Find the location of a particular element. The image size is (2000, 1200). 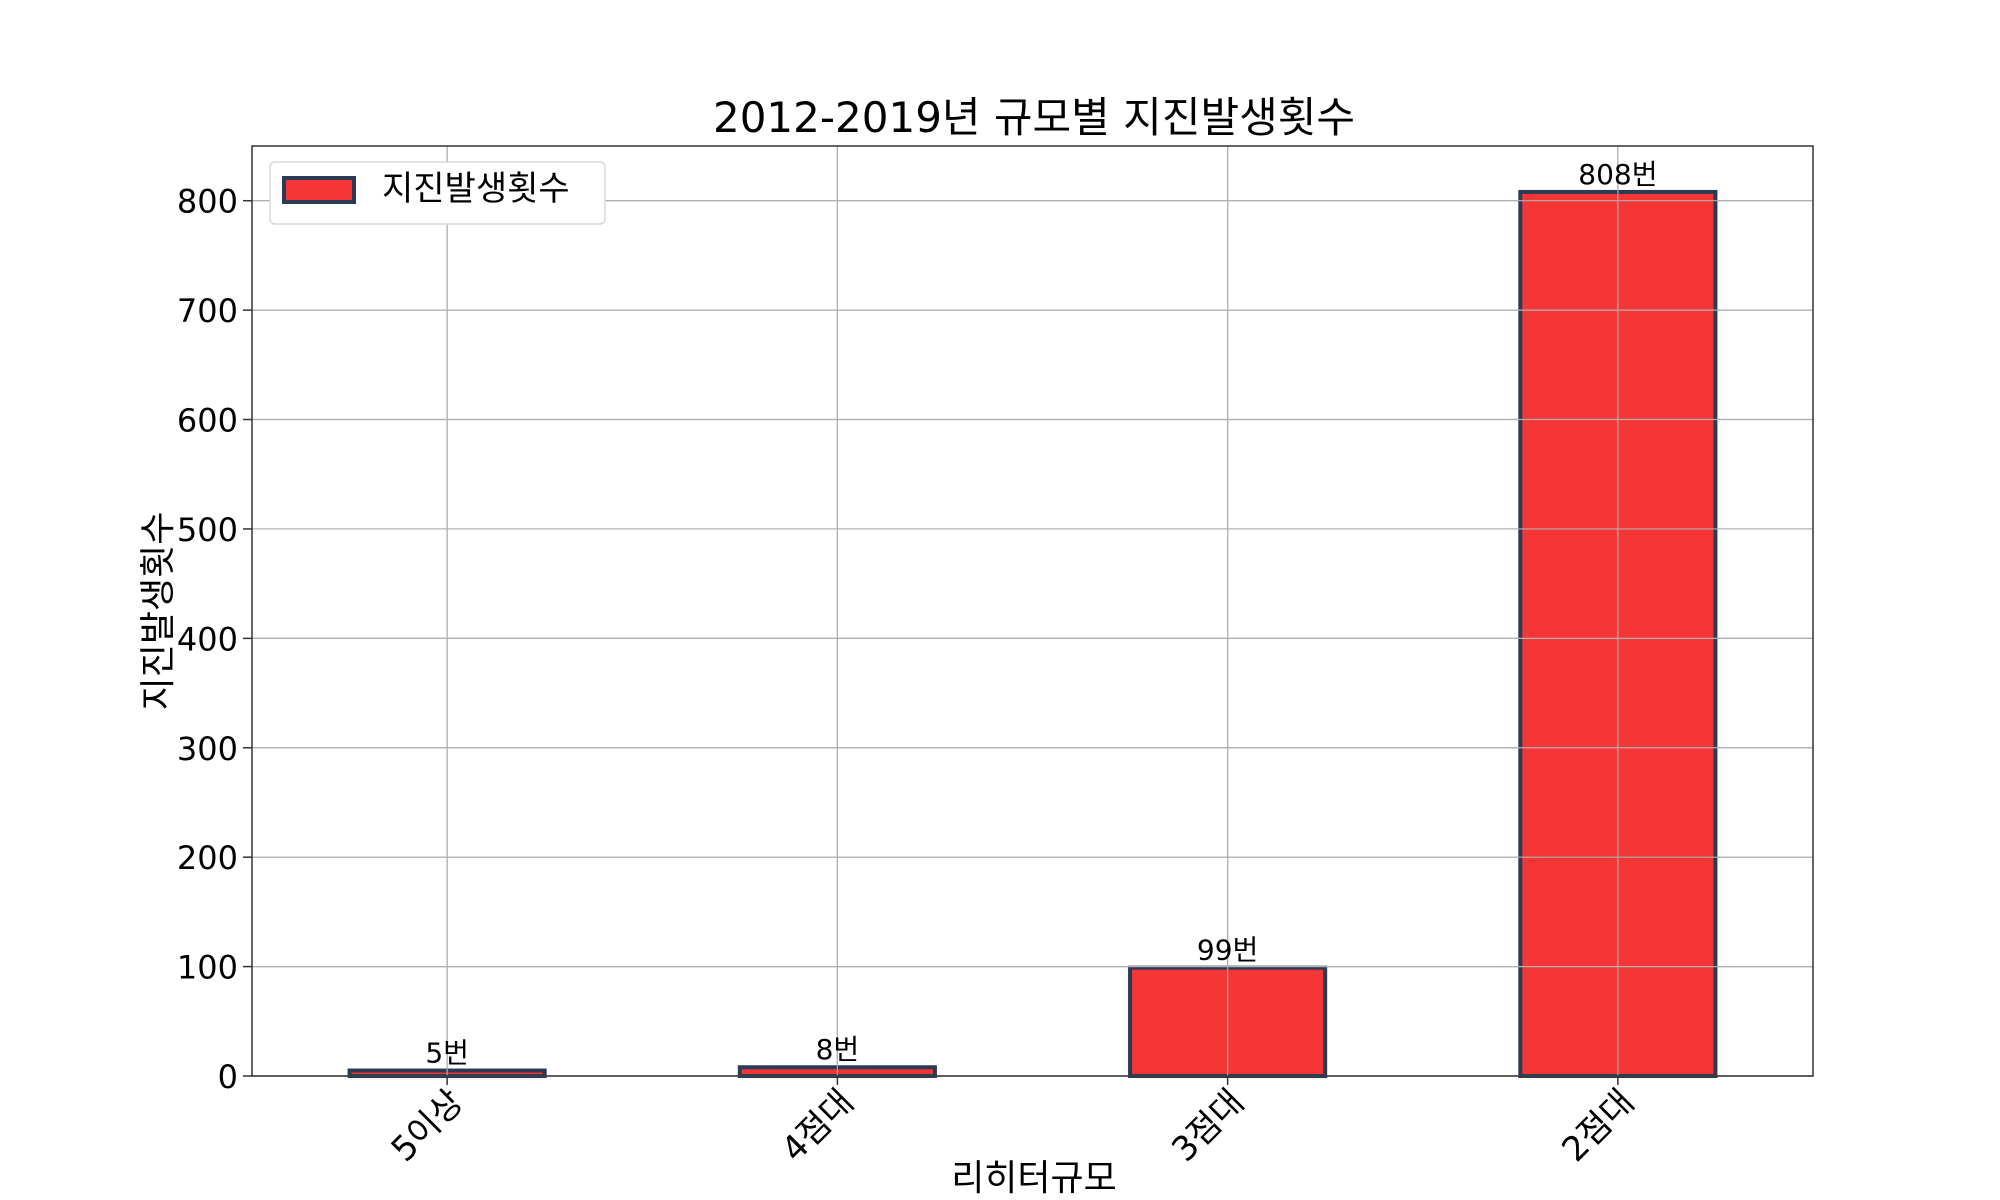

data-label-3: 808번 is located at coordinates (1617, 174).